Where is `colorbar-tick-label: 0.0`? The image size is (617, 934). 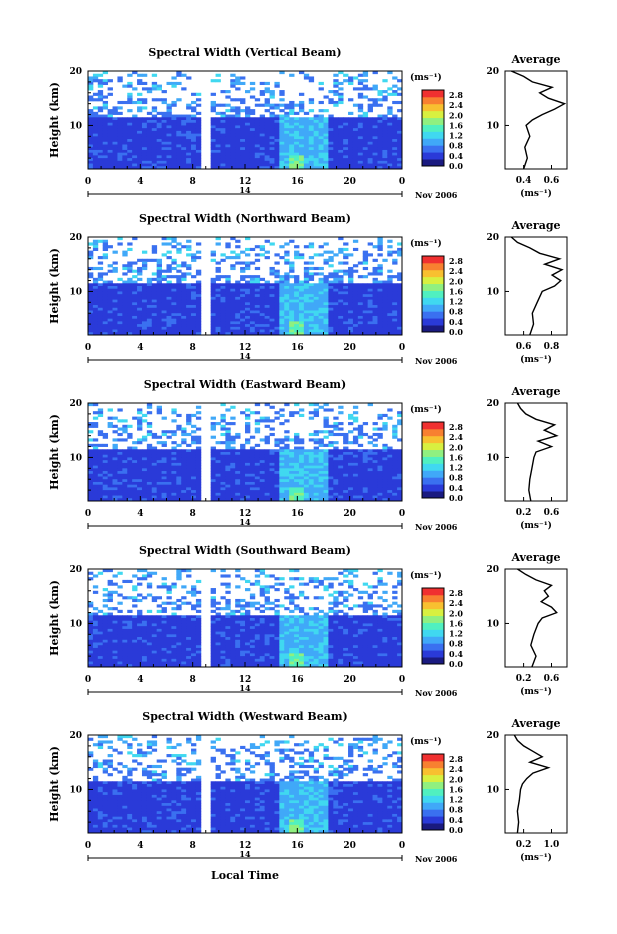 colorbar-tick-label: 0.0 is located at coordinates (456, 166).